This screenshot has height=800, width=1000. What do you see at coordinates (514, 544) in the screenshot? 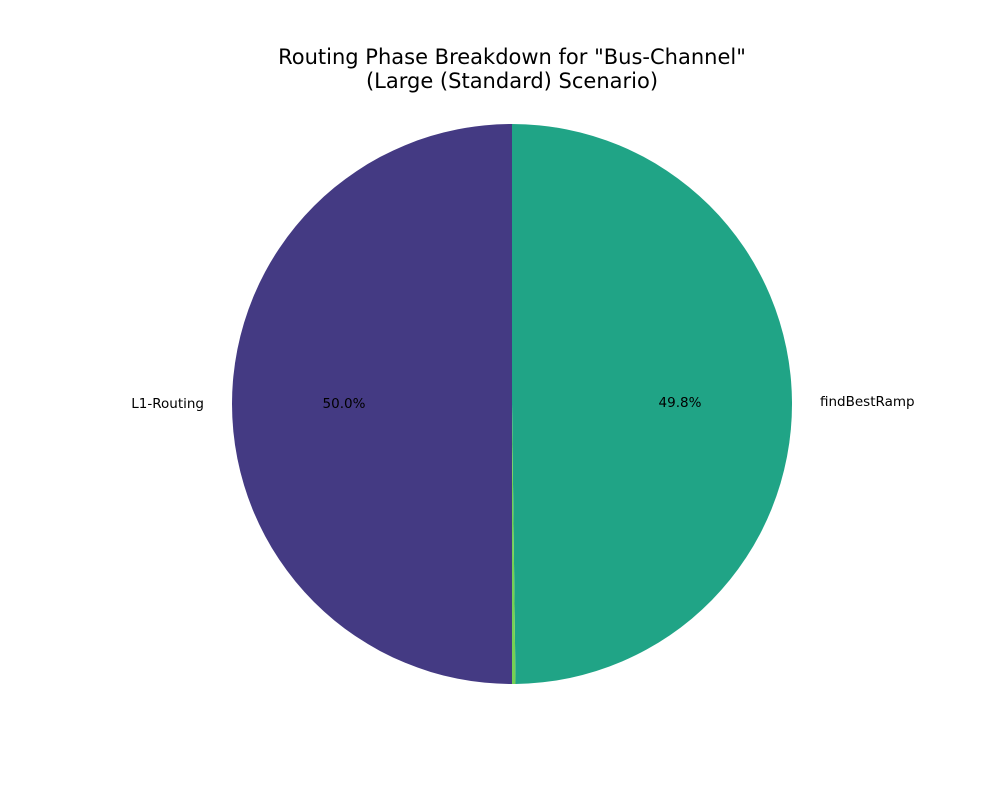
I see `pie-slice` at bounding box center [514, 544].